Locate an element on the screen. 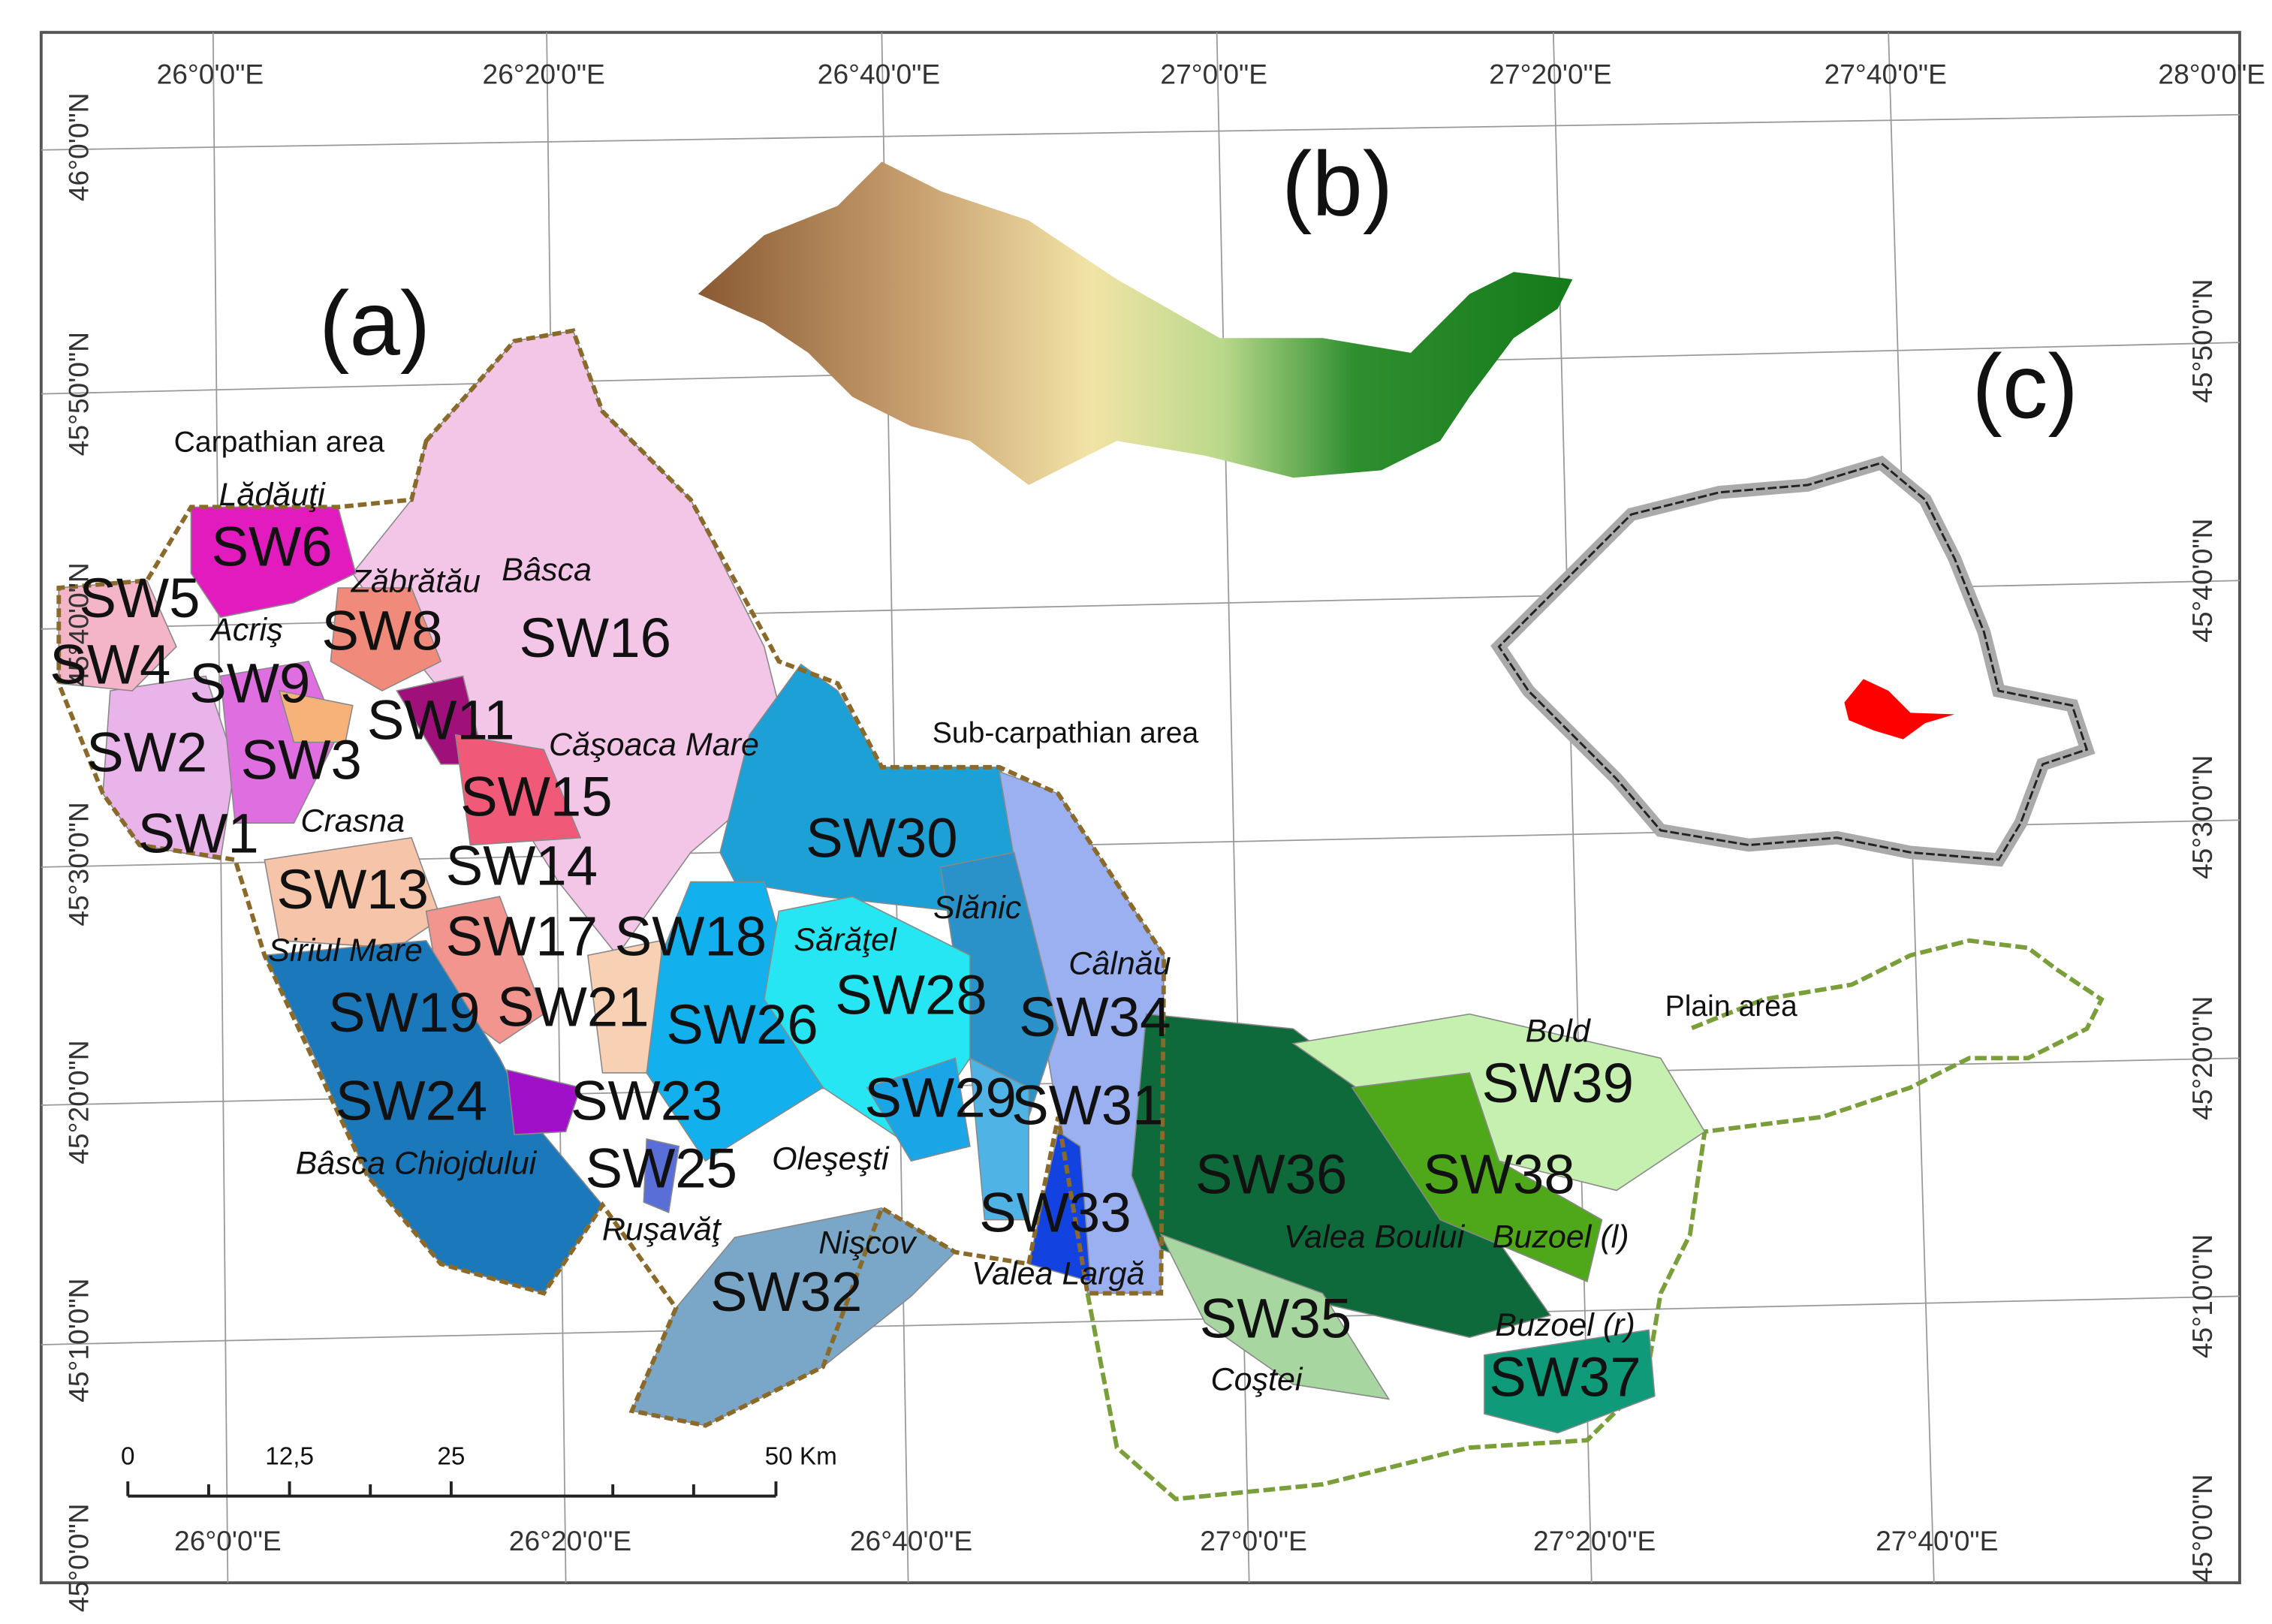  subwatershed-label: SW6 is located at coordinates (272, 547).